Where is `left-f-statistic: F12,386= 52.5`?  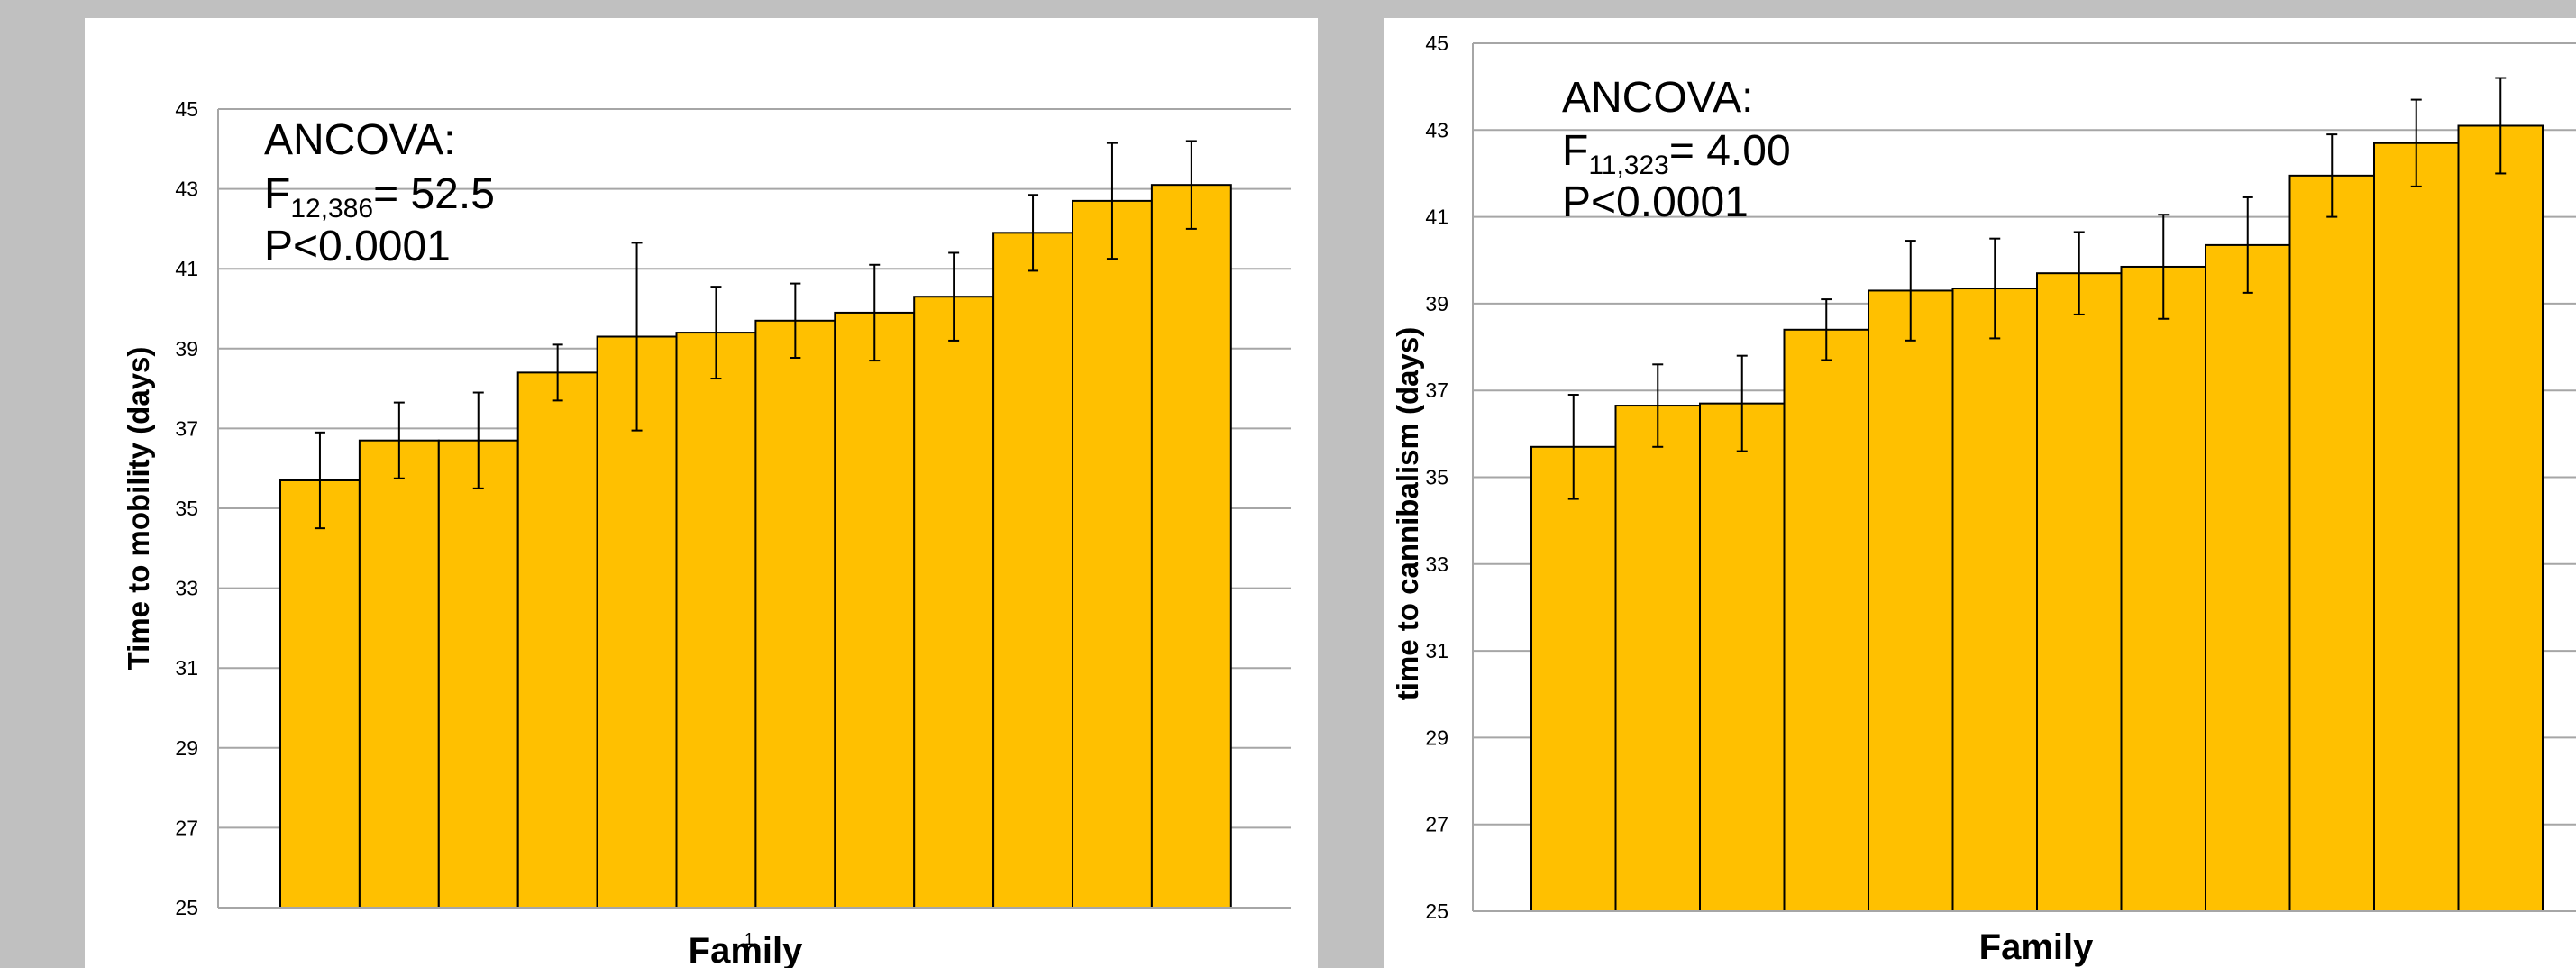
left-f-statistic: F12,386= 52.5 is located at coordinates (379, 197).